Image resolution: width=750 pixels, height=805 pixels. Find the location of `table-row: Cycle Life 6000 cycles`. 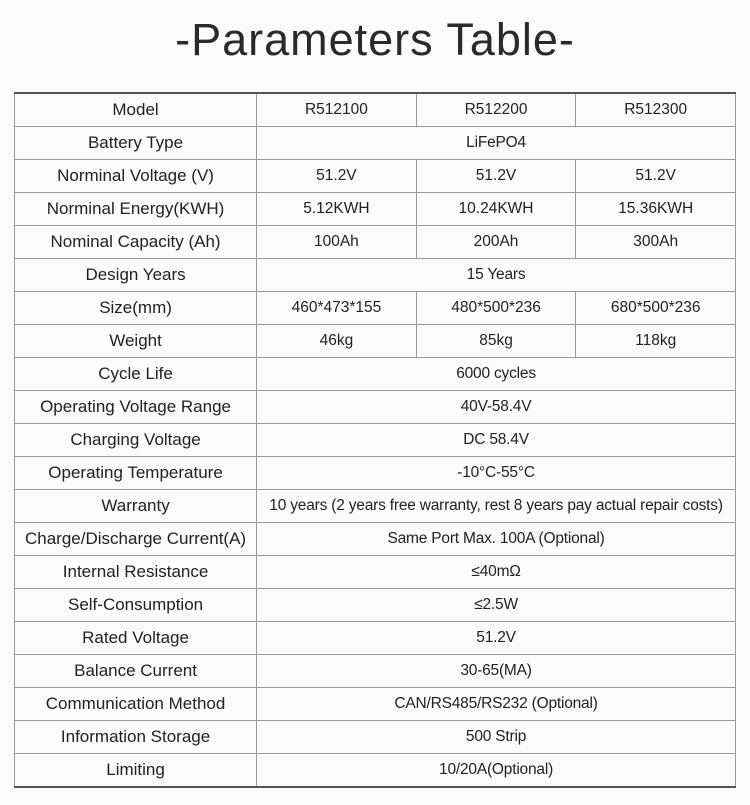

table-row: Cycle Life 6000 cycles is located at coordinates (374, 374).